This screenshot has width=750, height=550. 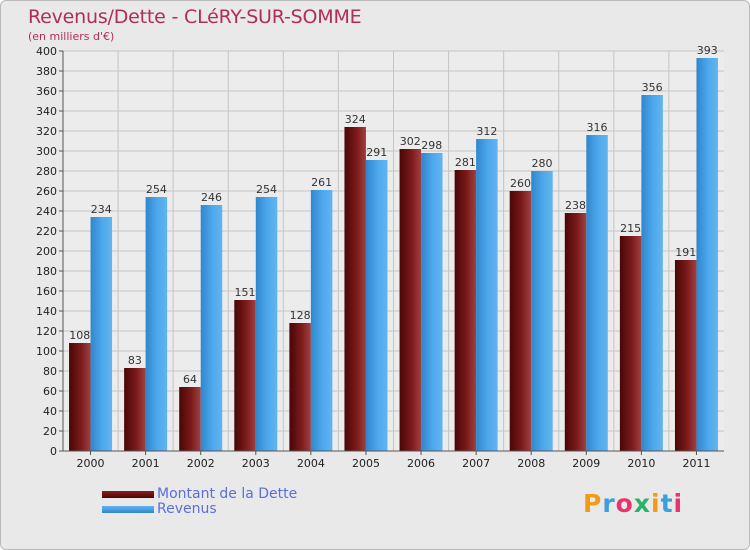 What do you see at coordinates (652, 87) in the screenshot?
I see `data-label: 356` at bounding box center [652, 87].